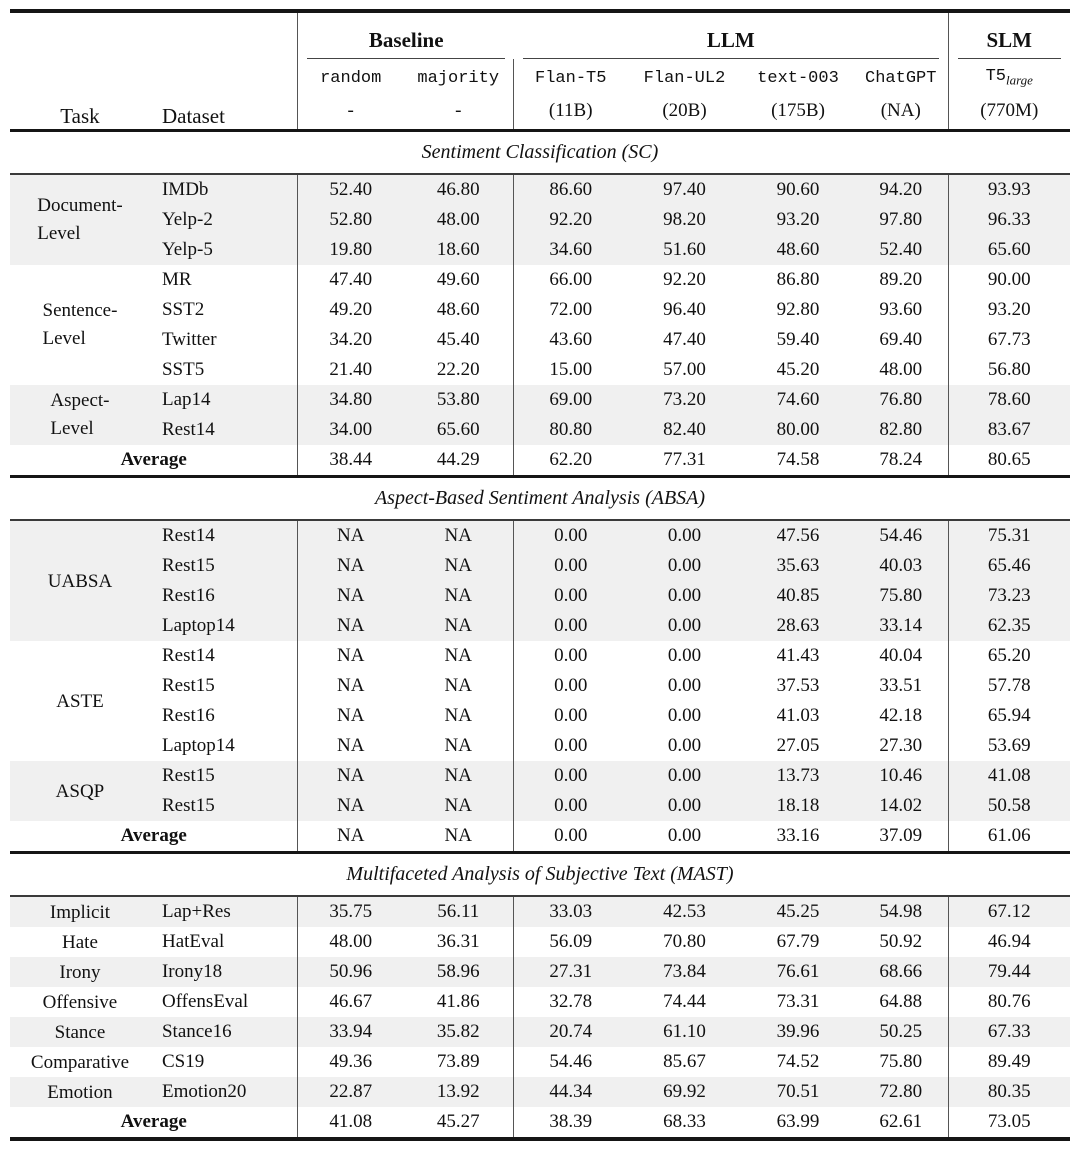  I want to click on score-cell: 50.92, so click(901, 941).